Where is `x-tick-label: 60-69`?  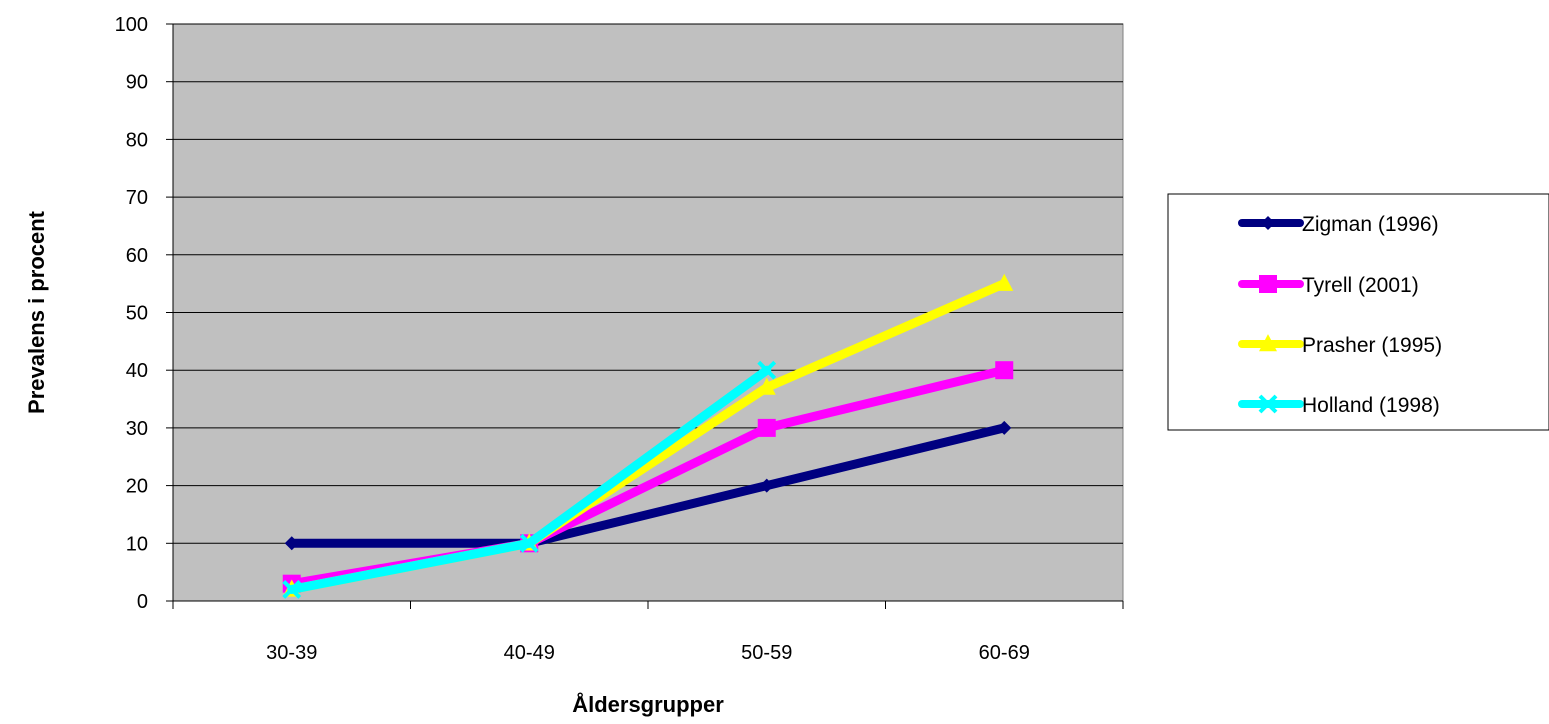 x-tick-label: 60-69 is located at coordinates (1004, 653).